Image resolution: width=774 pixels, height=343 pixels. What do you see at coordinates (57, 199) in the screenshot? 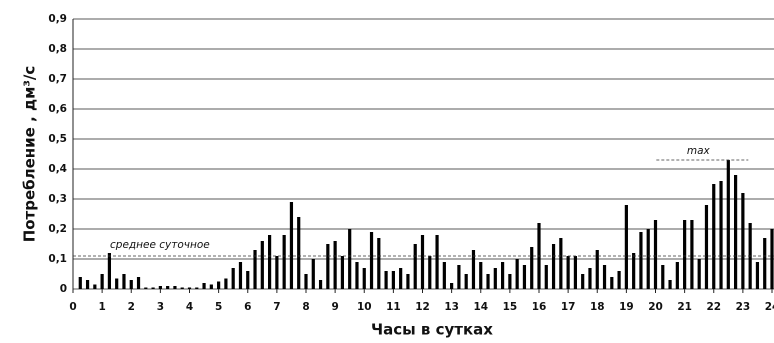
I see `y-tick-label: 0,3` at bounding box center [57, 199].